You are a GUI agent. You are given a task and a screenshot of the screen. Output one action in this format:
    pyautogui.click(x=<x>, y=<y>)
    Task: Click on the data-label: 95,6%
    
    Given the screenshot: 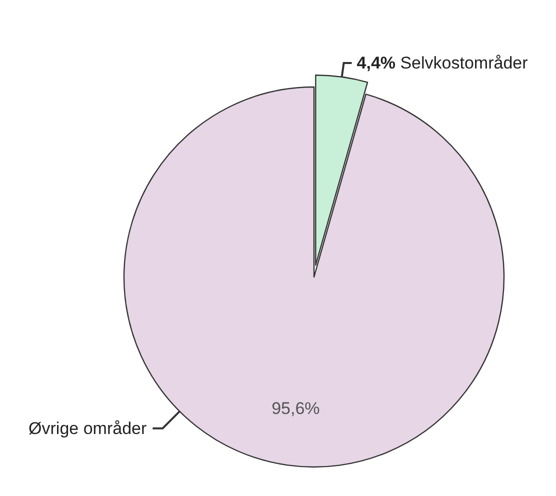 What is the action you would take?
    pyautogui.click(x=296, y=408)
    